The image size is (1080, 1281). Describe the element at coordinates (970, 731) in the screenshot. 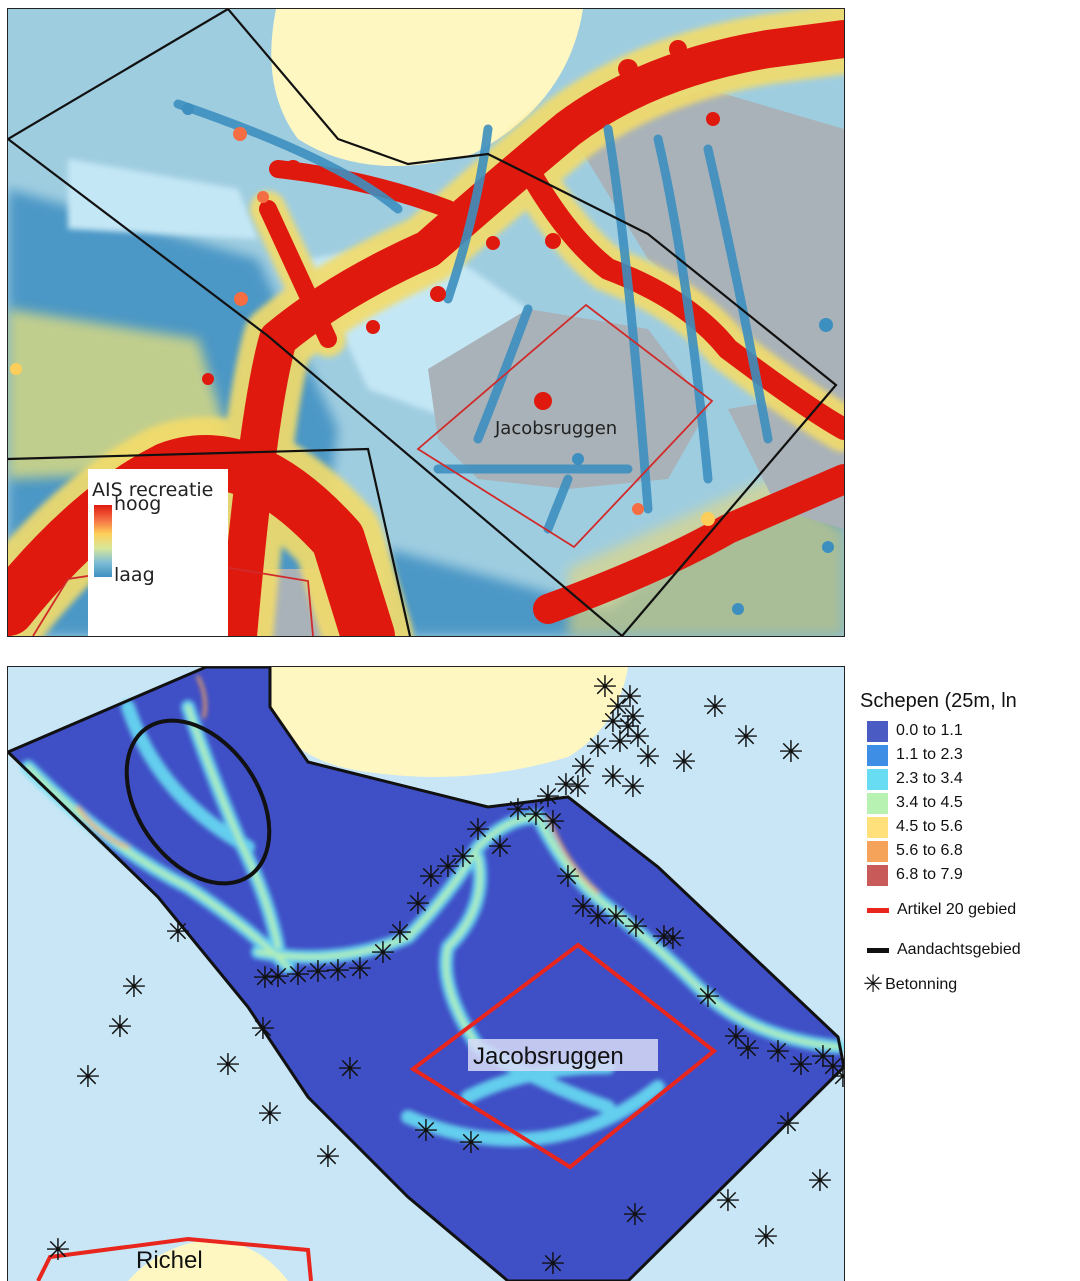

I see `legend-class-row: 0.0 to 1.1` at that location.